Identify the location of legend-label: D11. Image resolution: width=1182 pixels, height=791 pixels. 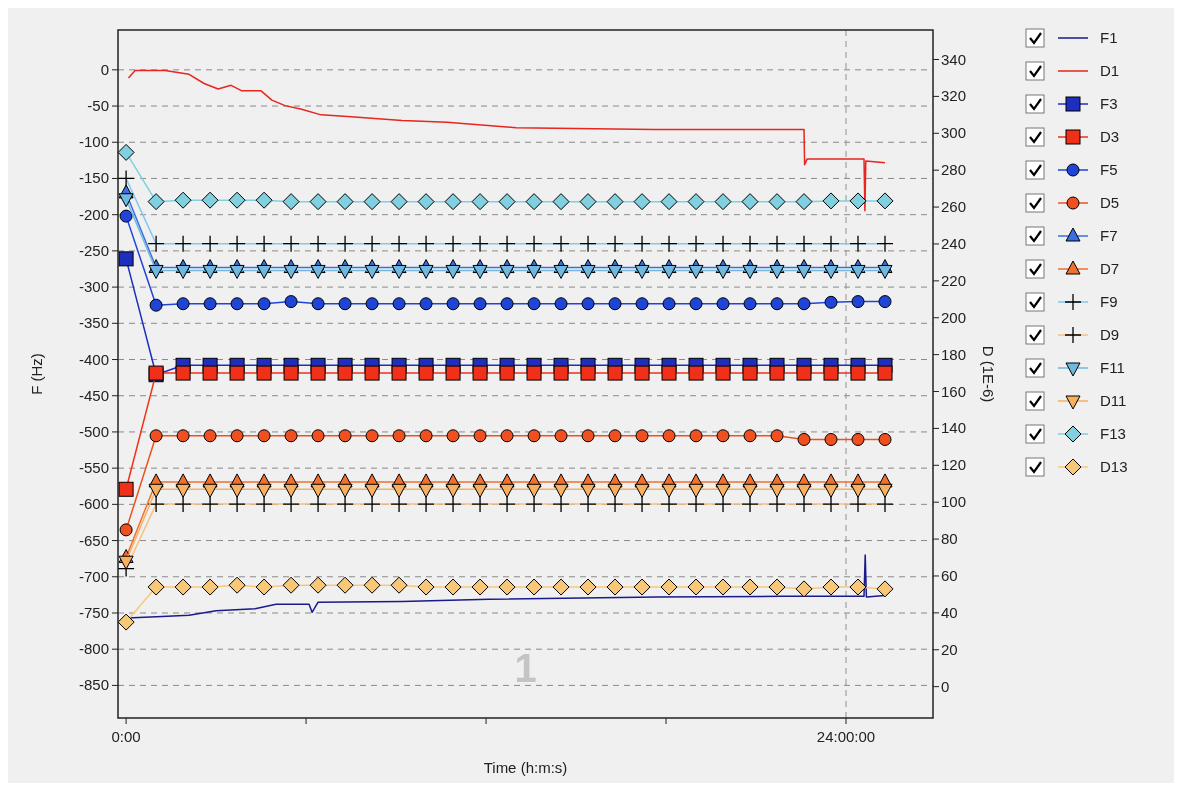
(1113, 400).